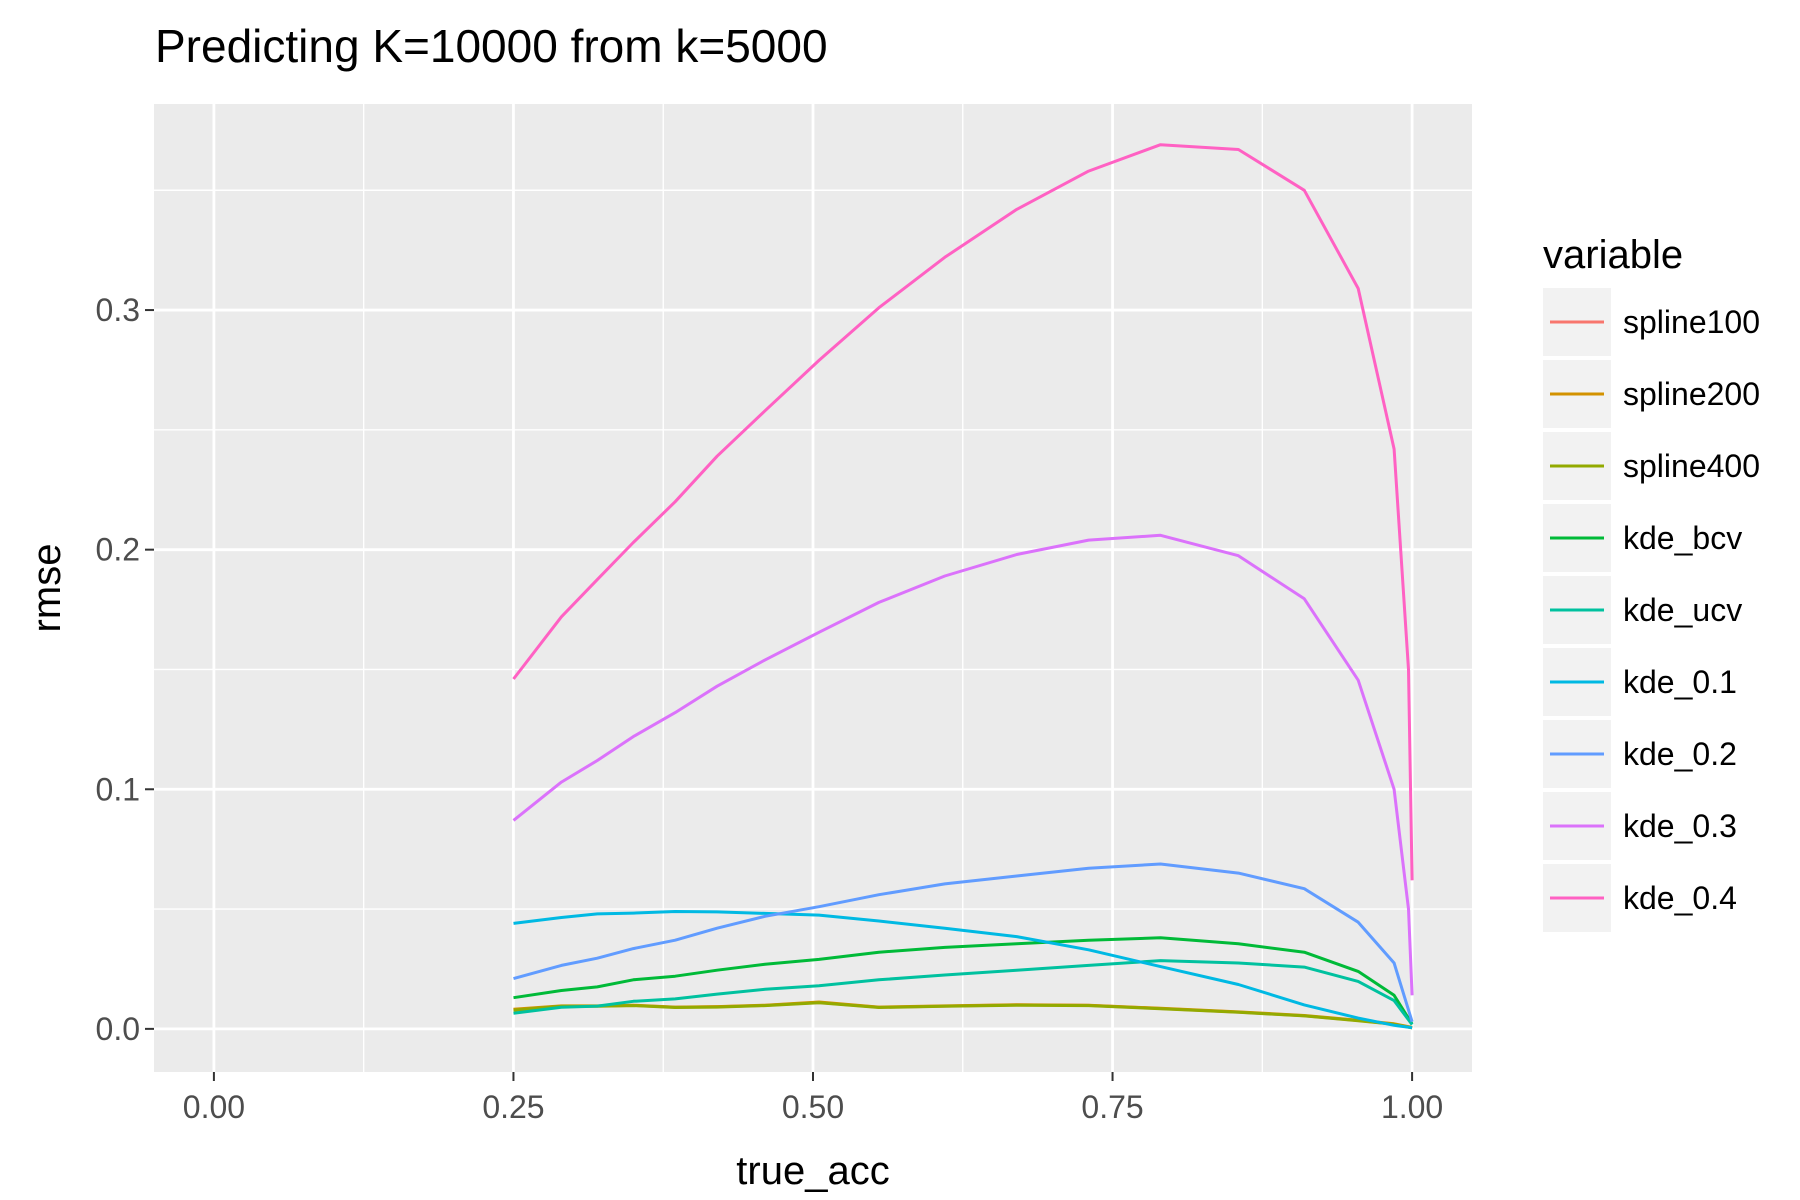  Describe the element at coordinates (963, 1015) in the screenshot. I see `series-line-spline400` at that location.